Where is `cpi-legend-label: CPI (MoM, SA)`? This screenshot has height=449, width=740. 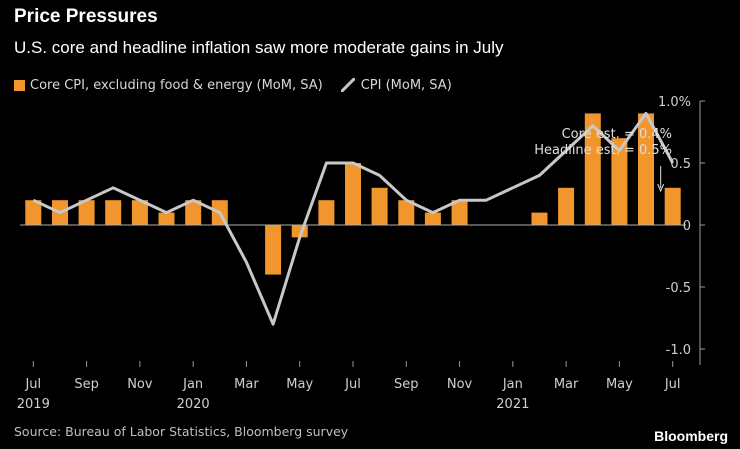 cpi-legend-label: CPI (MoM, SA) is located at coordinates (406, 85).